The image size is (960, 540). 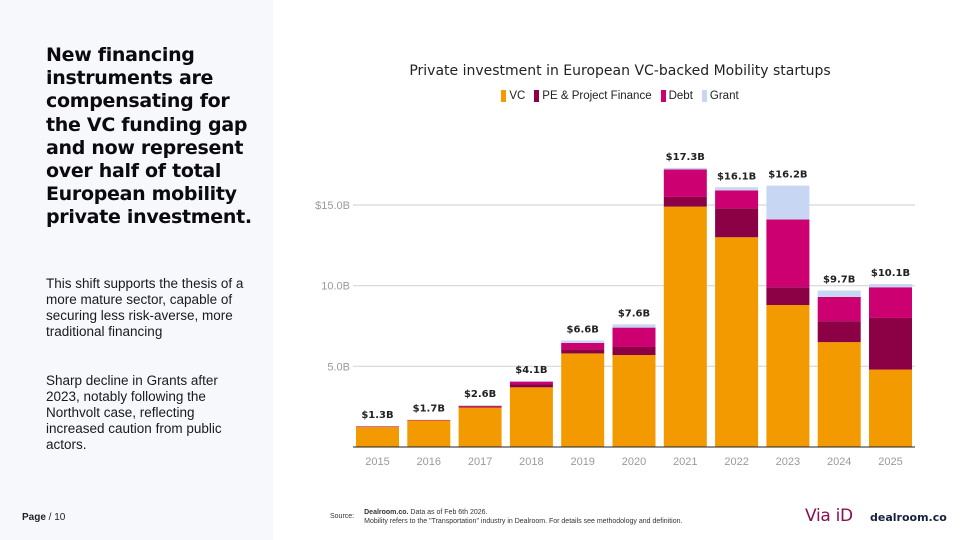 I want to click on legend-swatch-vc, so click(x=504, y=96).